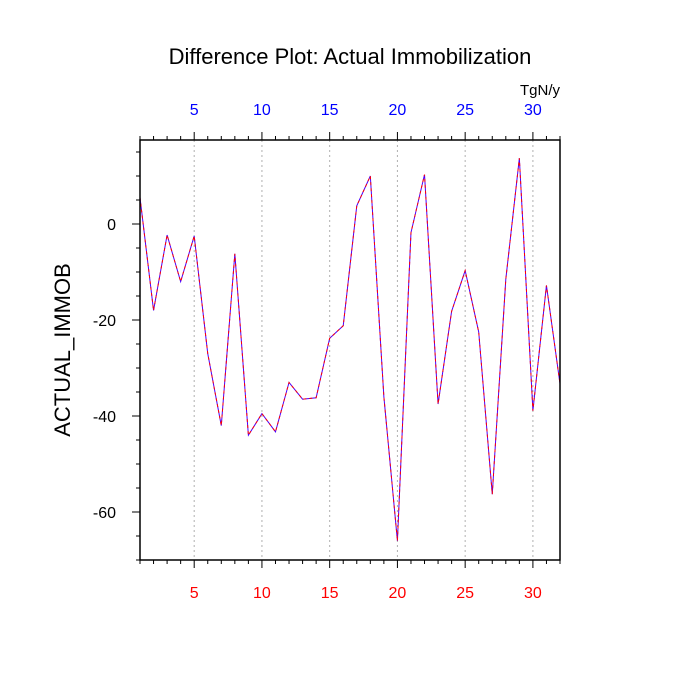 This screenshot has width=700, height=700. What do you see at coordinates (104, 513) in the screenshot?
I see `y-tick-label: -60` at bounding box center [104, 513].